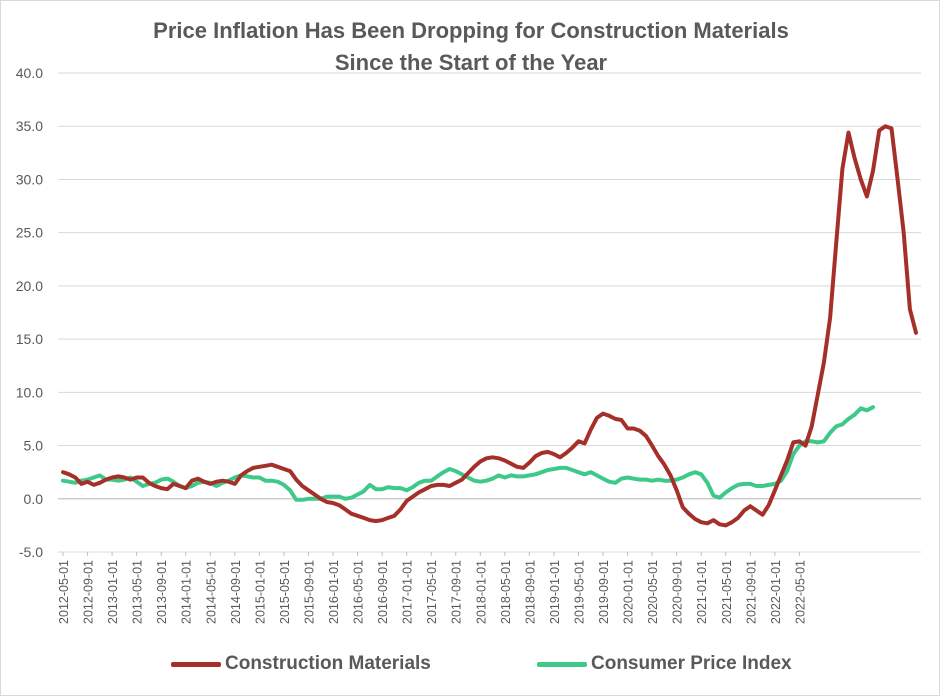 This screenshot has height=696, width=940. Describe the element at coordinates (702, 592) in the screenshot. I see `x-tick-label: 2021-01-01` at that location.